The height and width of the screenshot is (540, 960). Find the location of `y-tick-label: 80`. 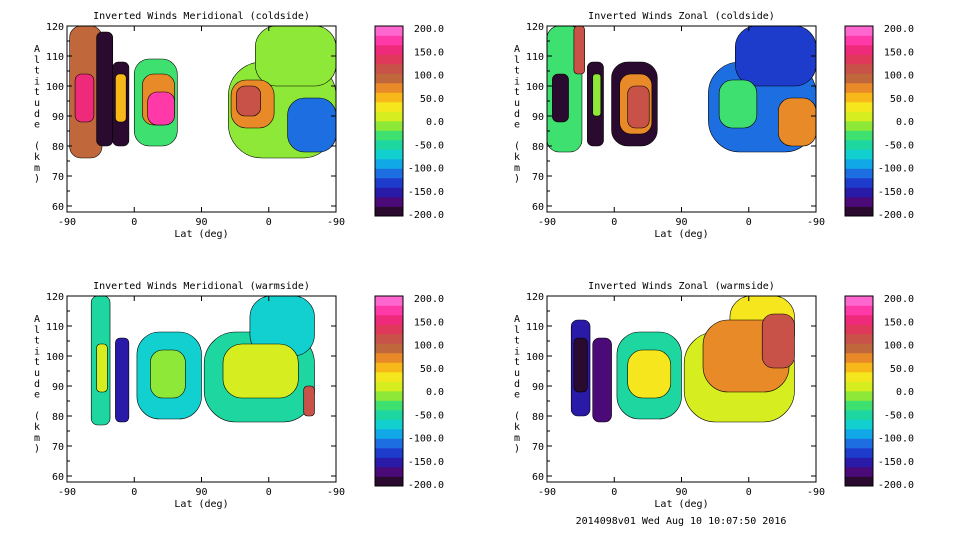

y-tick-label: 80 is located at coordinates (58, 147).